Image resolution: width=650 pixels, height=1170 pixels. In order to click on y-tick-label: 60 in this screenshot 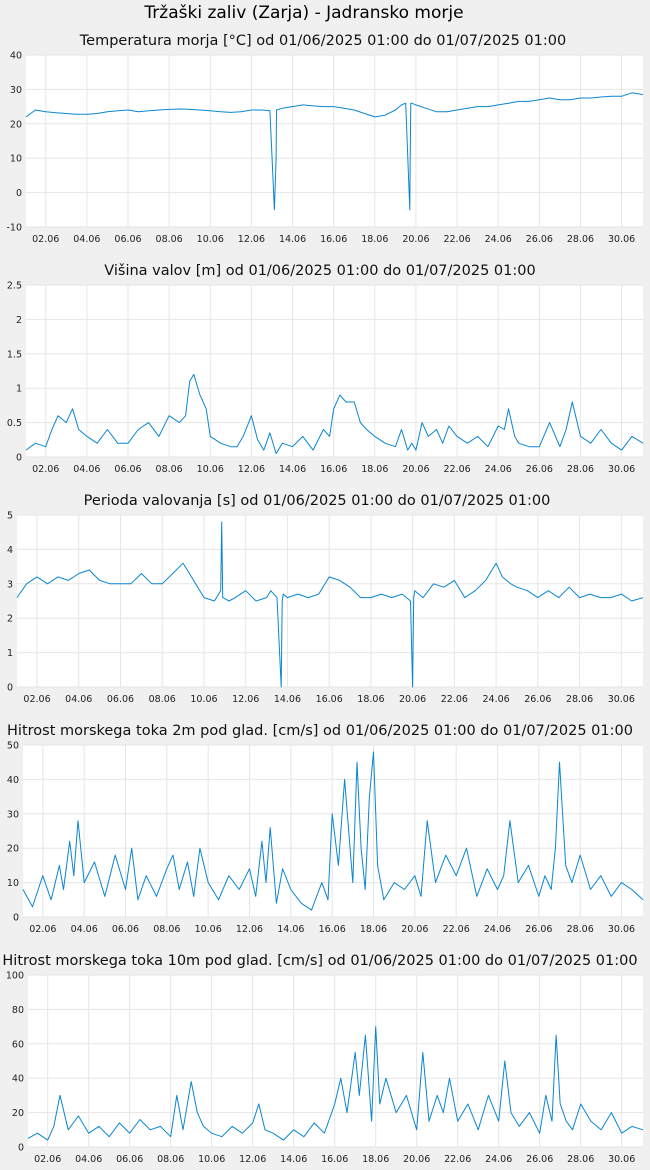, I will do `click(18, 1044)`.